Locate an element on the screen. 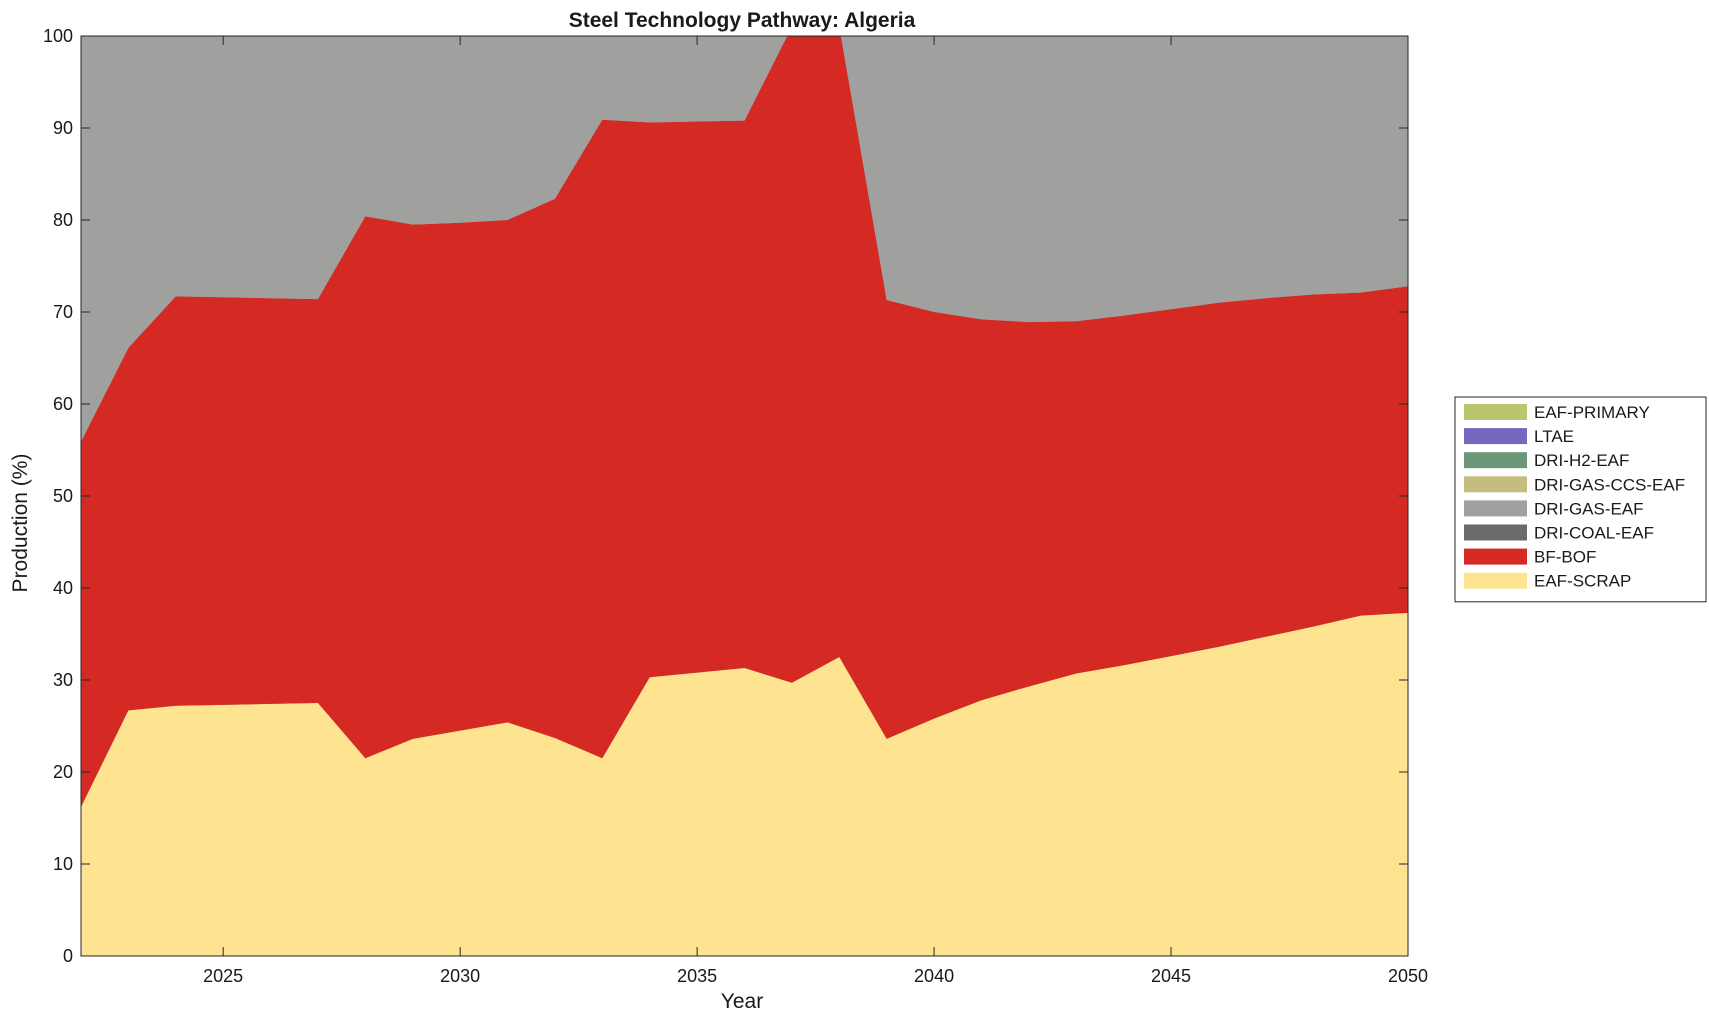 The width and height of the screenshot is (1709, 1026). legend-label: DRI-COAL-EAF is located at coordinates (1594, 533).